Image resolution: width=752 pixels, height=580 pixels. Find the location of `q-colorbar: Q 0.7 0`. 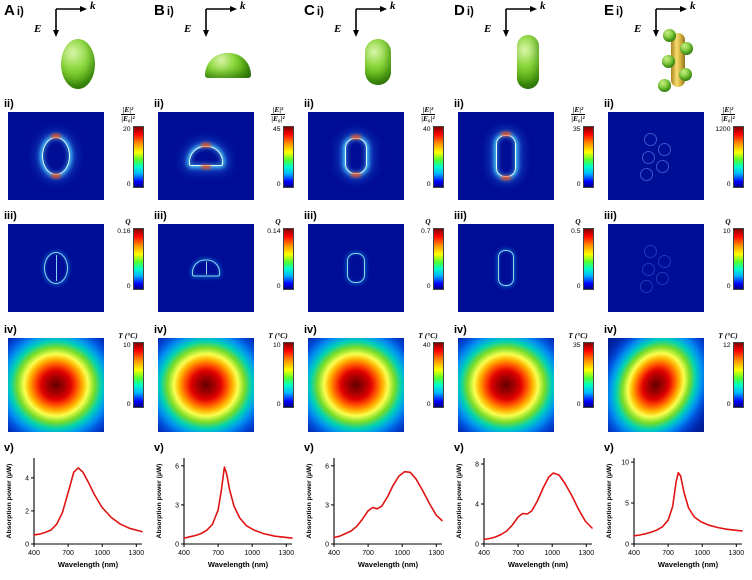

q-colorbar: Q 0.7 0 is located at coordinates (428, 254).